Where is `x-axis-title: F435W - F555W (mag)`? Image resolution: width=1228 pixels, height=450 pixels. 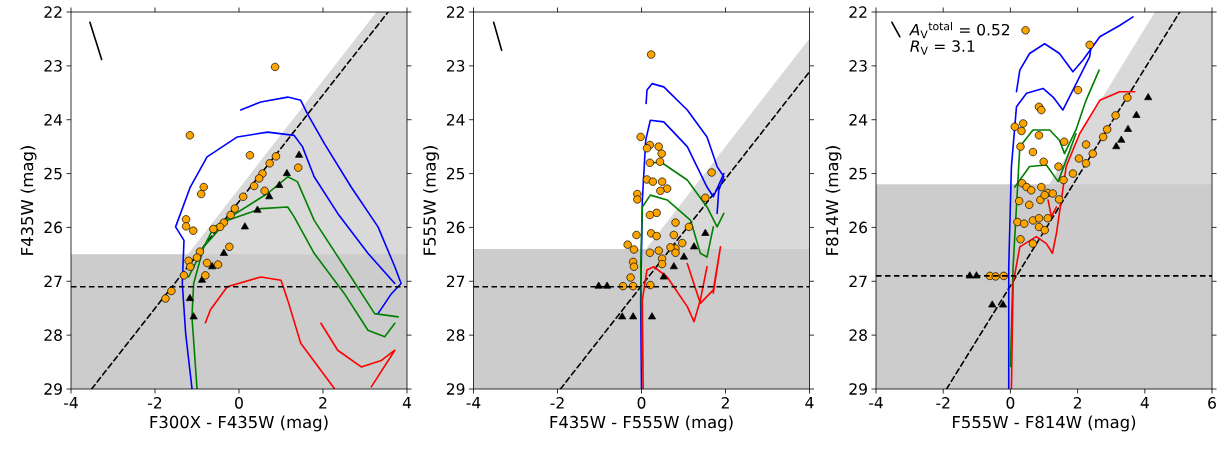
x-axis-title: F435W - F555W (mag) is located at coordinates (641, 423).